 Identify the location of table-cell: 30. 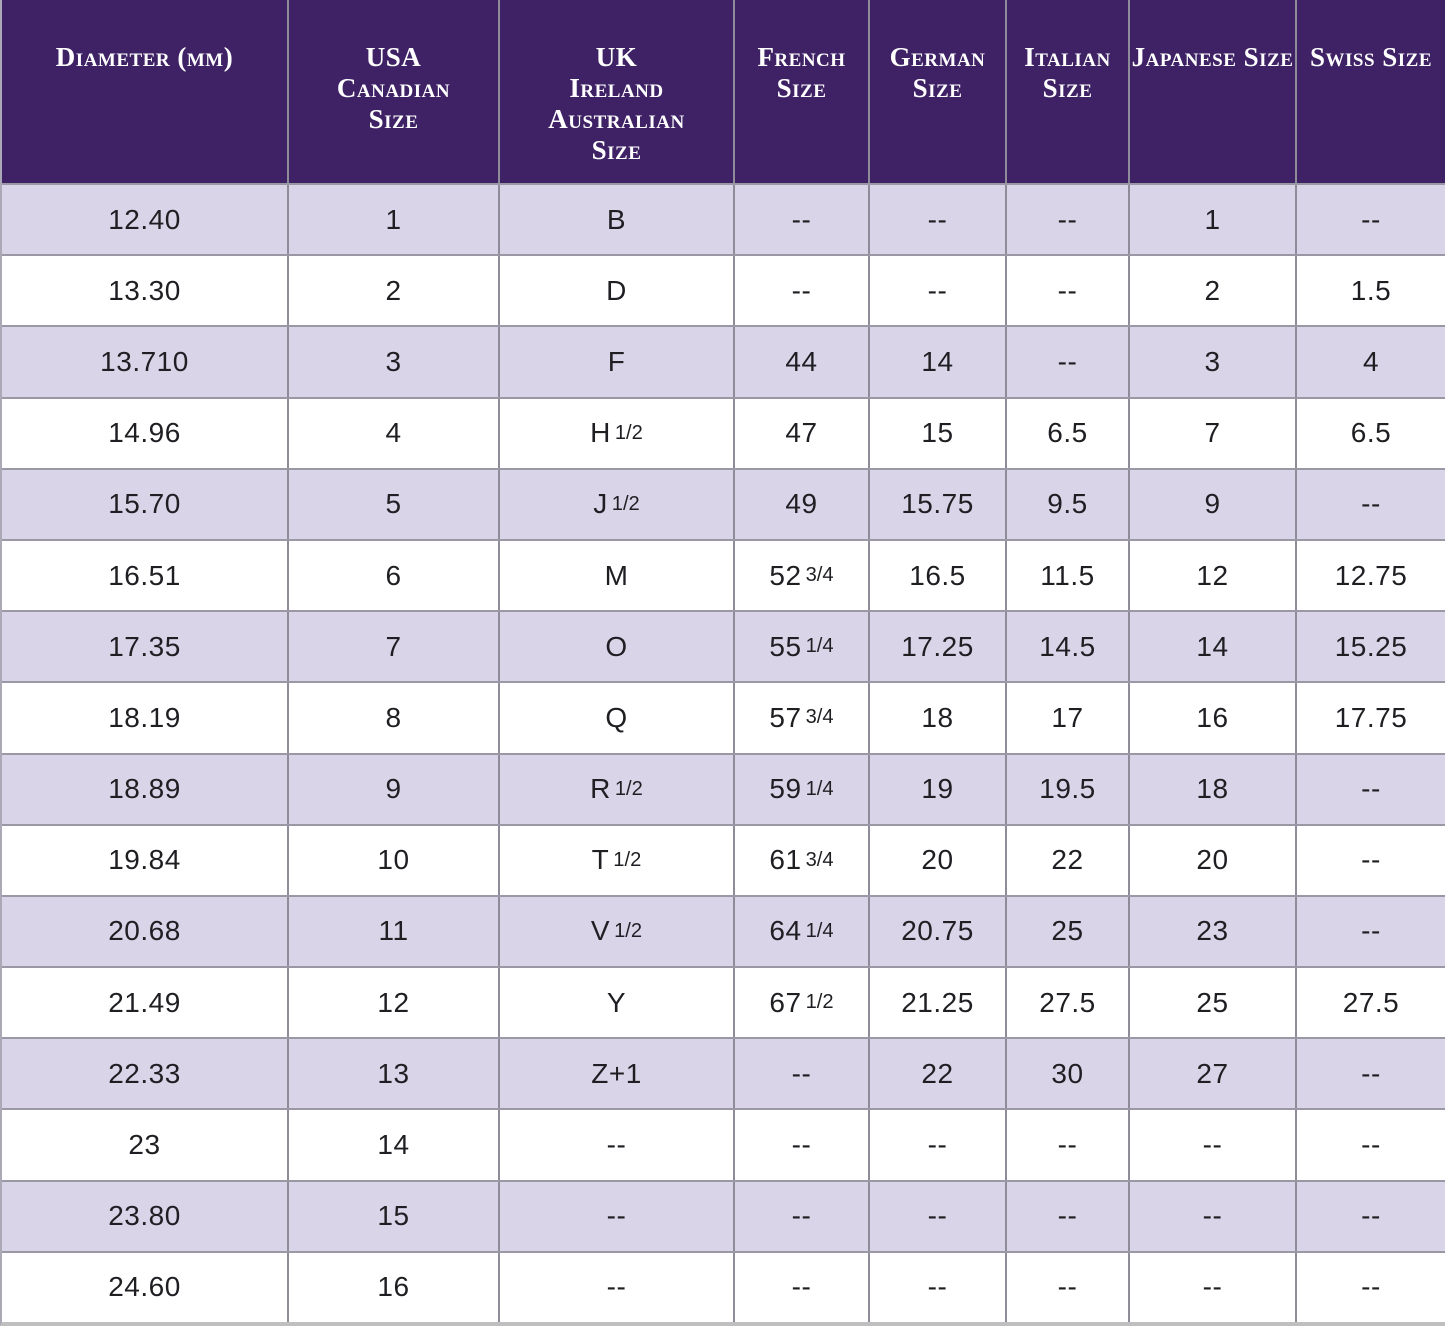
(1068, 1074).